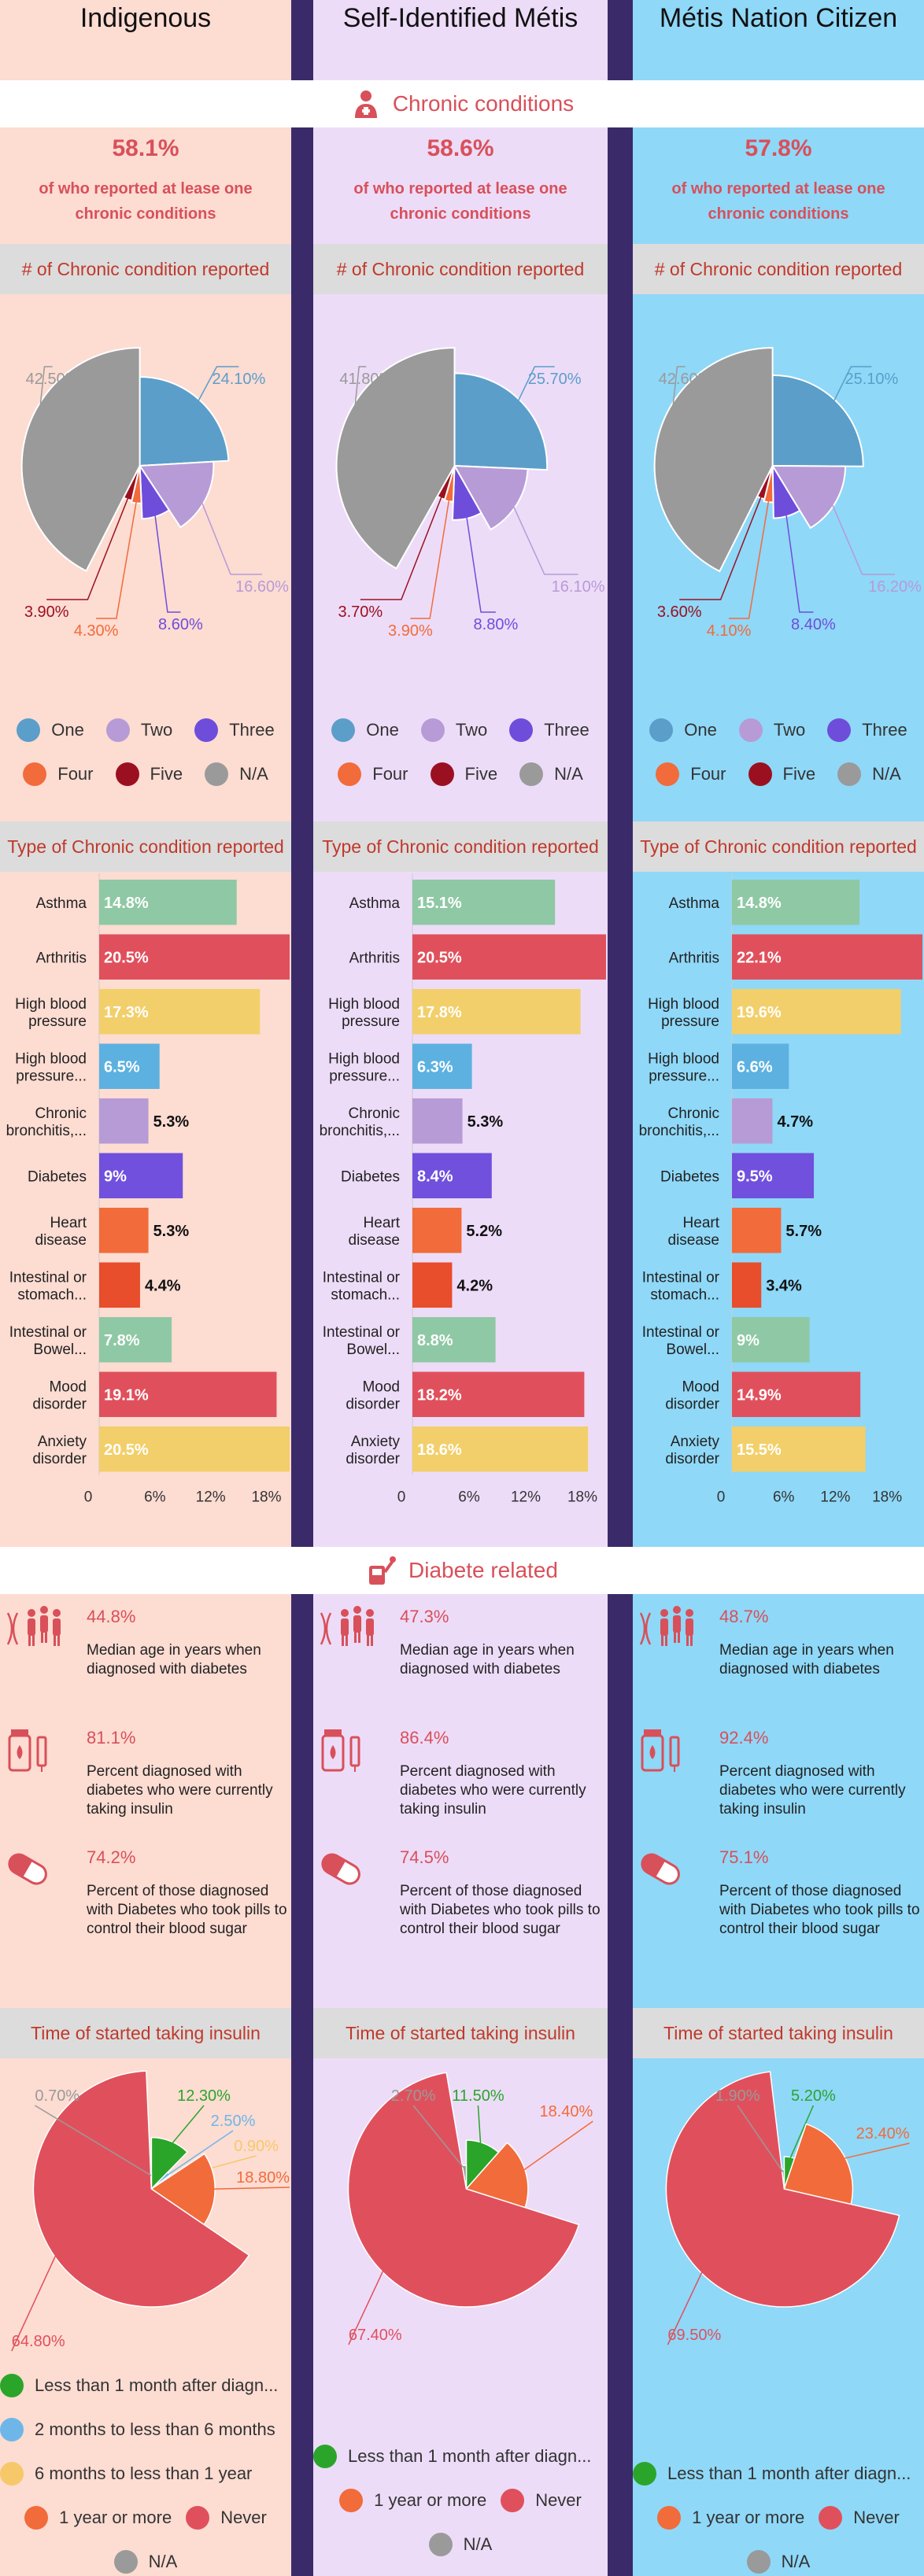 Image resolution: width=924 pixels, height=2576 pixels. Describe the element at coordinates (474, 1285) in the screenshot. I see `bar-value-label: 4.2%` at that location.